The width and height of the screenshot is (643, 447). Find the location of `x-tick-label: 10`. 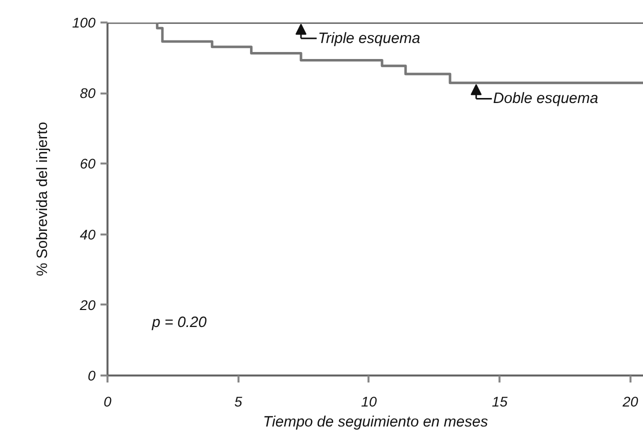

x-tick-label: 10 is located at coordinates (369, 402).